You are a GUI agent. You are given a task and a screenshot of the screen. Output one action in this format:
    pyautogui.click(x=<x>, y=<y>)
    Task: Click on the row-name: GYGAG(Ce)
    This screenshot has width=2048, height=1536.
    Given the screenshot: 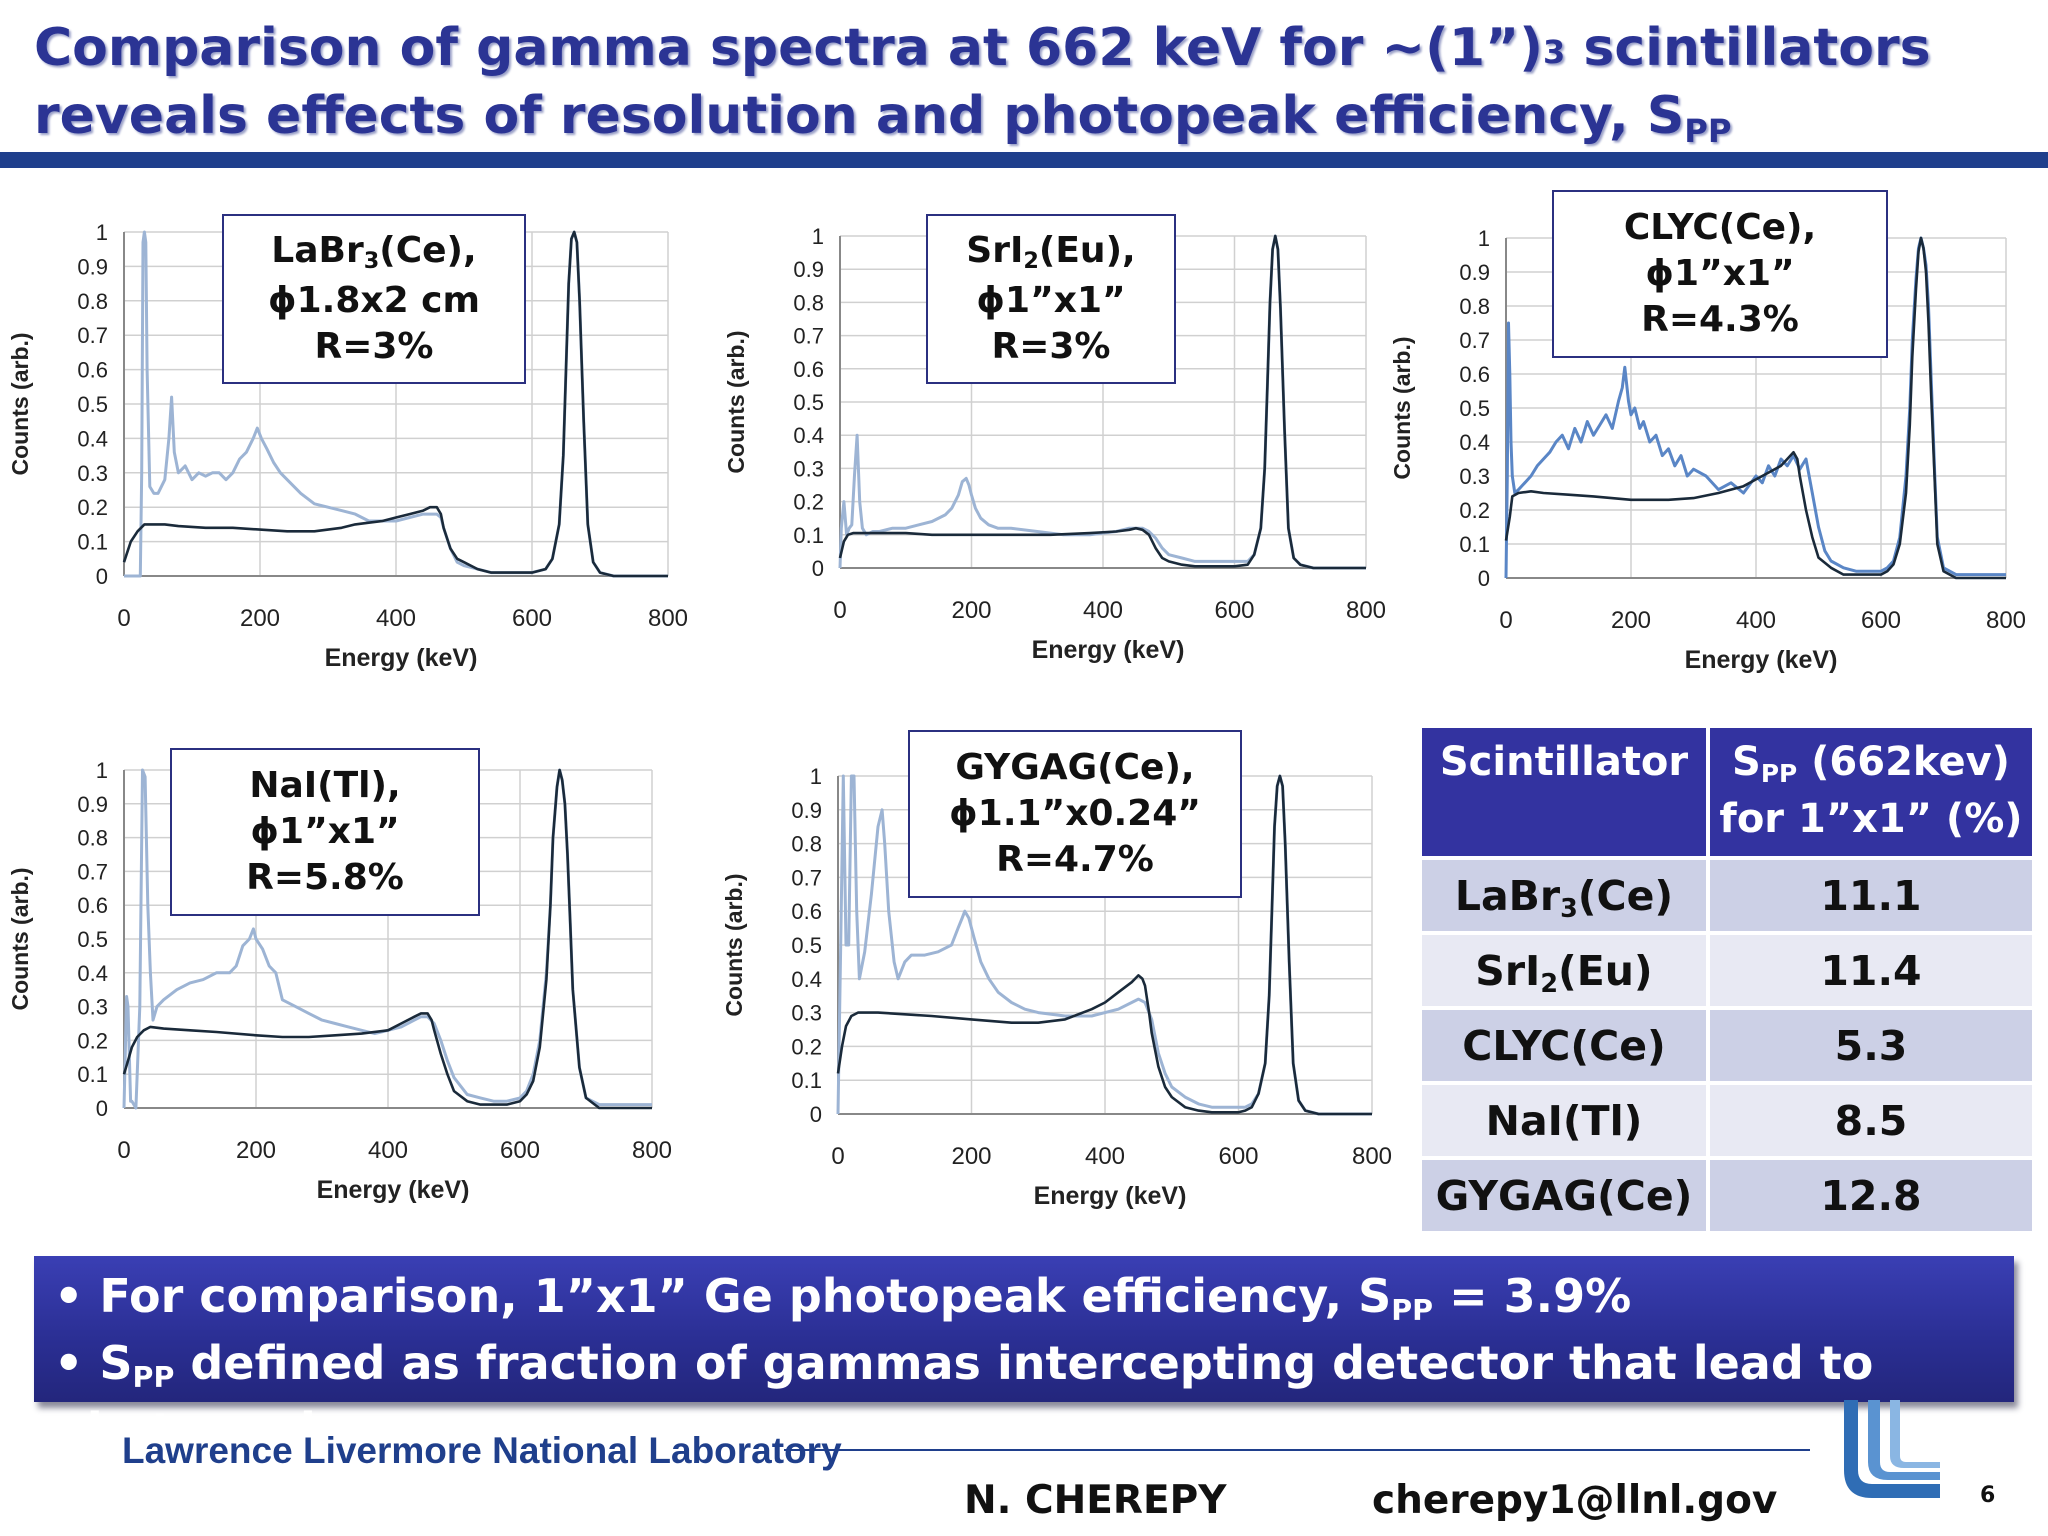 What is the action you would take?
    pyautogui.click(x=1564, y=1195)
    